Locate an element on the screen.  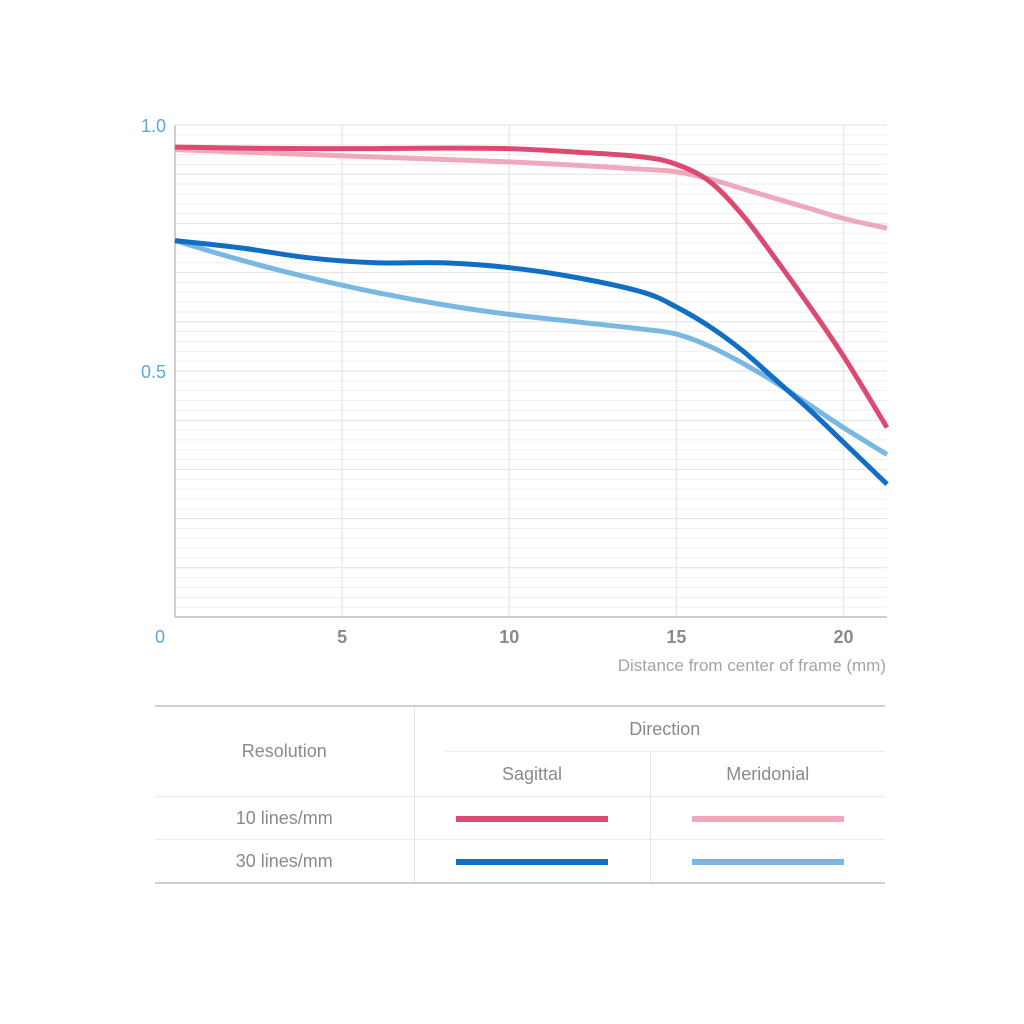
y-tick-label: 0.5 is located at coordinates (153, 372).